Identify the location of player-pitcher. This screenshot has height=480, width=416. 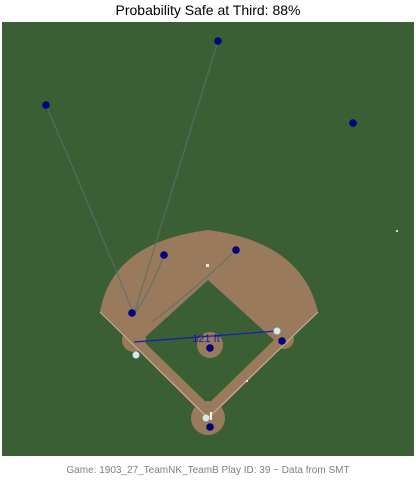
(210, 348).